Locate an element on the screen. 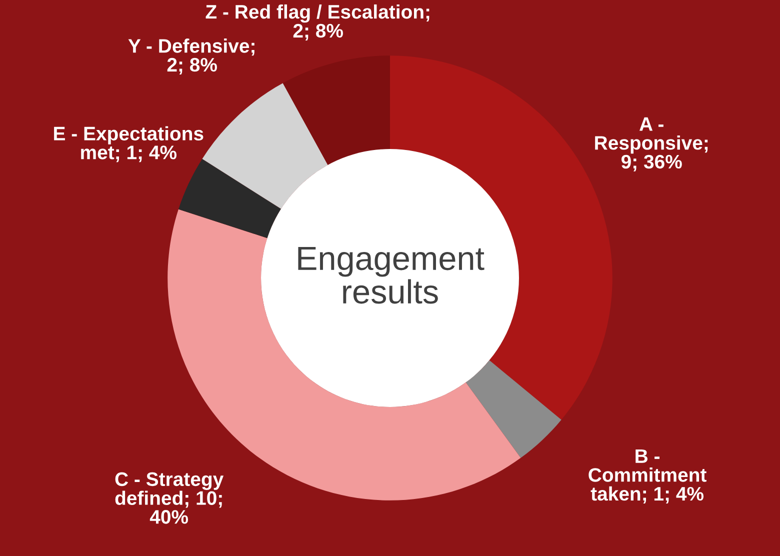 The width and height of the screenshot is (780, 556). slice-label: E - Expectations met; 1; 4% is located at coordinates (129, 144).